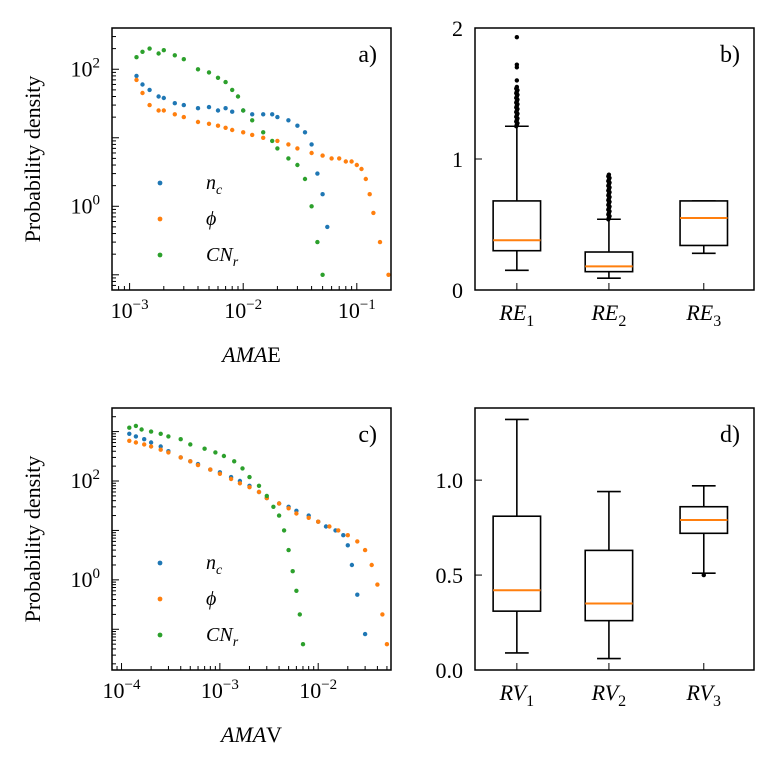 This screenshot has width=773, height=769. I want to click on legend-label-main: n, so click(211, 183).